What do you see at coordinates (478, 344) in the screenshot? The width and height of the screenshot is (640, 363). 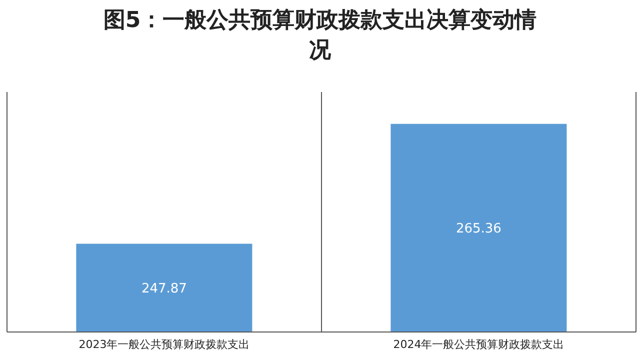 I see `x-tick-label: 2024年一般公共预算财政拨款支出` at bounding box center [478, 344].